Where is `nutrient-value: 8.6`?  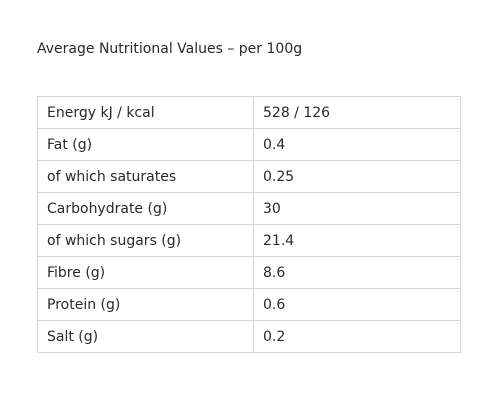 nutrient-value: 8.6 is located at coordinates (357, 272).